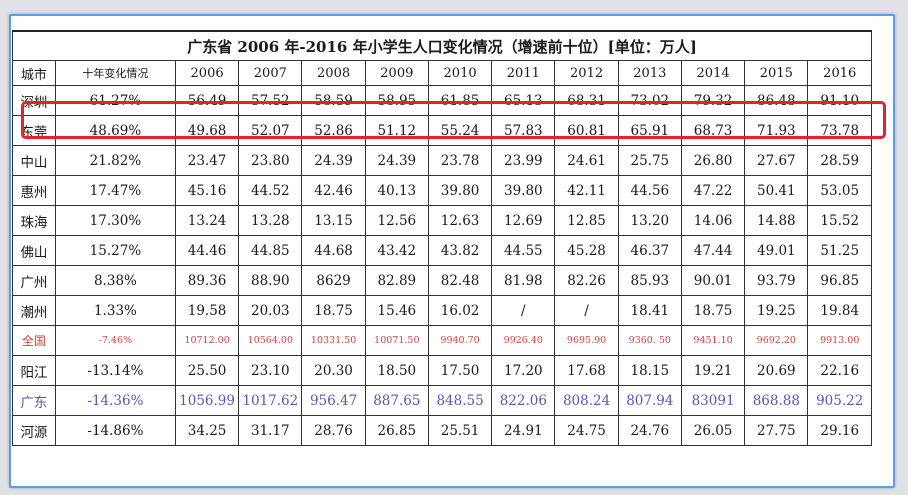 Image resolution: width=908 pixels, height=495 pixels. What do you see at coordinates (270, 370) in the screenshot?
I see `value-cell: 23.10` at bounding box center [270, 370].